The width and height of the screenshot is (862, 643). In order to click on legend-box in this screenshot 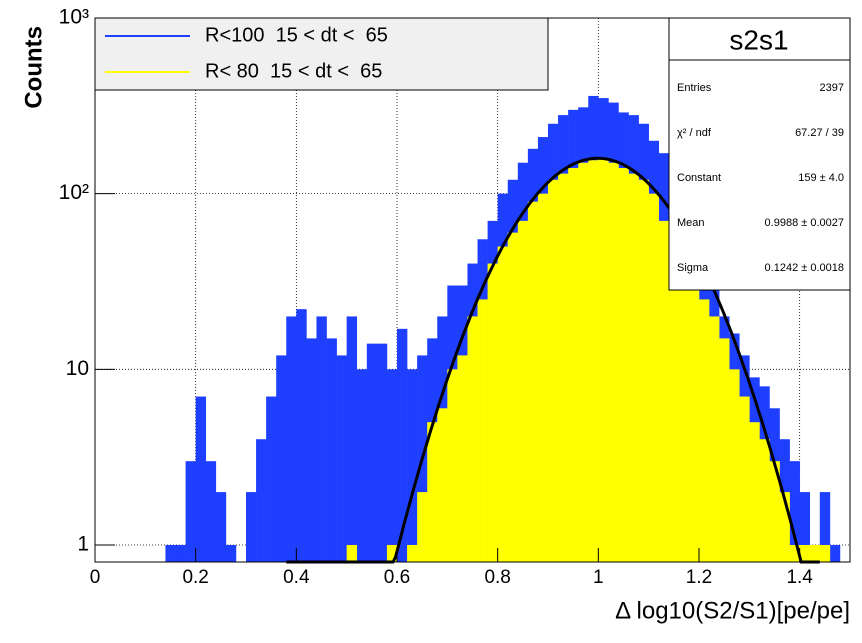, I will do `click(321, 54)`.